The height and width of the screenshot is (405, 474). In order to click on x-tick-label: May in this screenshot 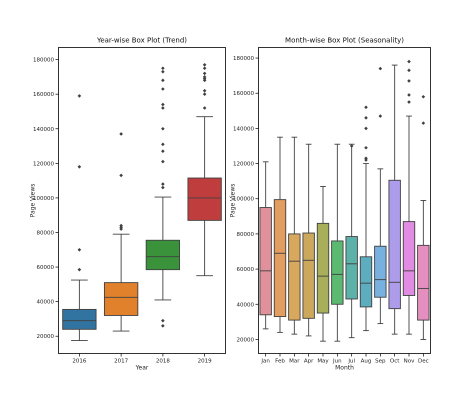, I will do `click(323, 362)`.